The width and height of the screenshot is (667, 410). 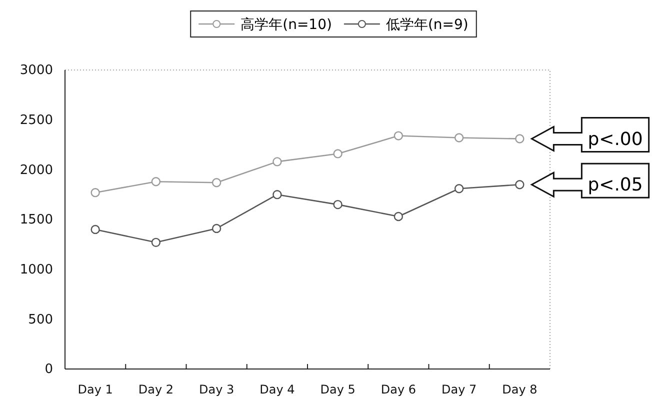 I want to click on x-tick-label: Day 1, so click(x=95, y=389).